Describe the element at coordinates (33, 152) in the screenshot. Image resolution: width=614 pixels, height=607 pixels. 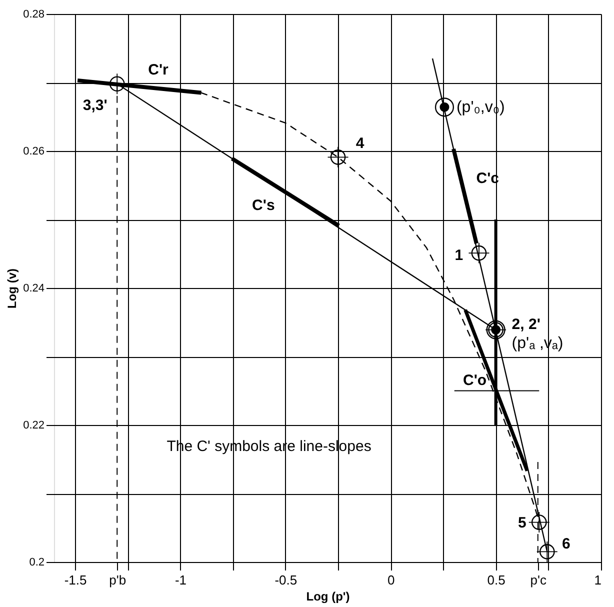
I see `y-tick-label: 0.26` at that location.